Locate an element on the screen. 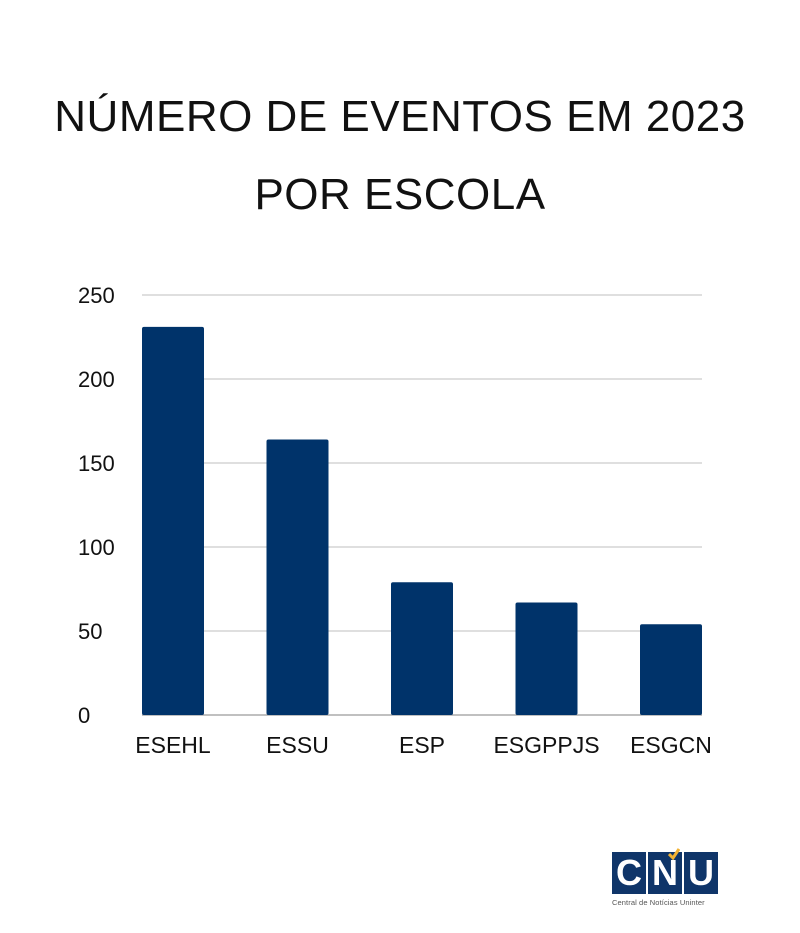 This screenshot has width=800, height=933. logo-letter-u: U is located at coordinates (701, 873).